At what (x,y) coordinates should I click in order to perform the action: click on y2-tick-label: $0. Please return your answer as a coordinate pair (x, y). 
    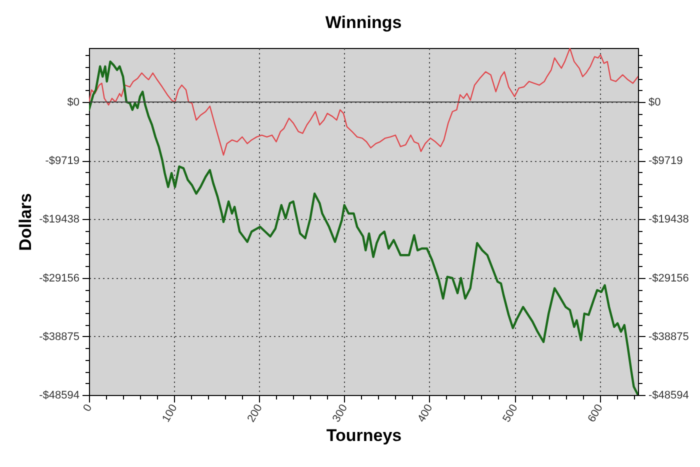
    Looking at the image, I should click on (654, 102).